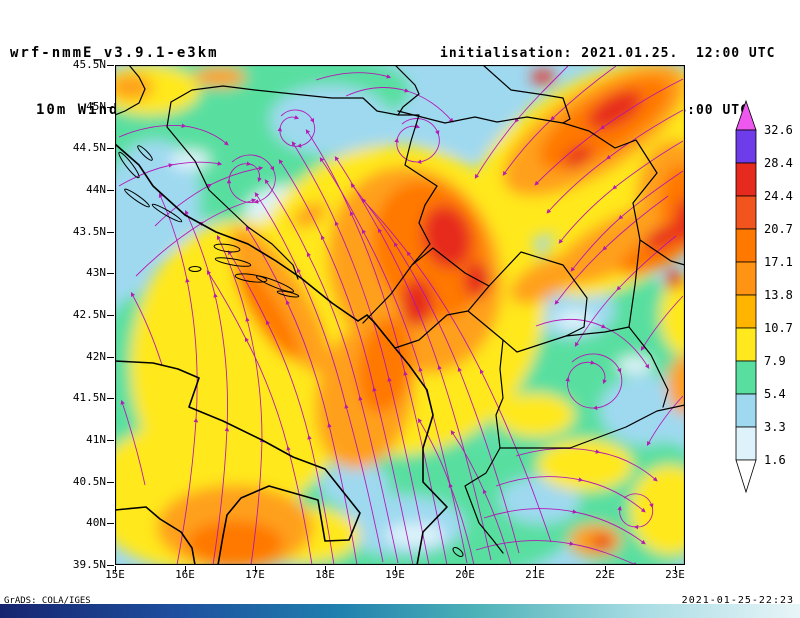  I want to click on danube-river, so click(480, 117).